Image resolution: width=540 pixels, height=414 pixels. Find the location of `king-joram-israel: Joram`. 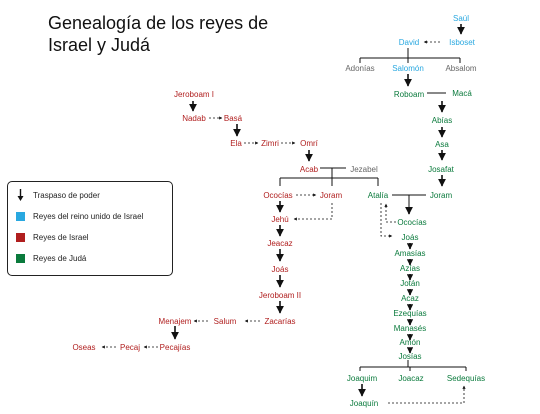

king-joram-israel: Joram is located at coordinates (331, 195).